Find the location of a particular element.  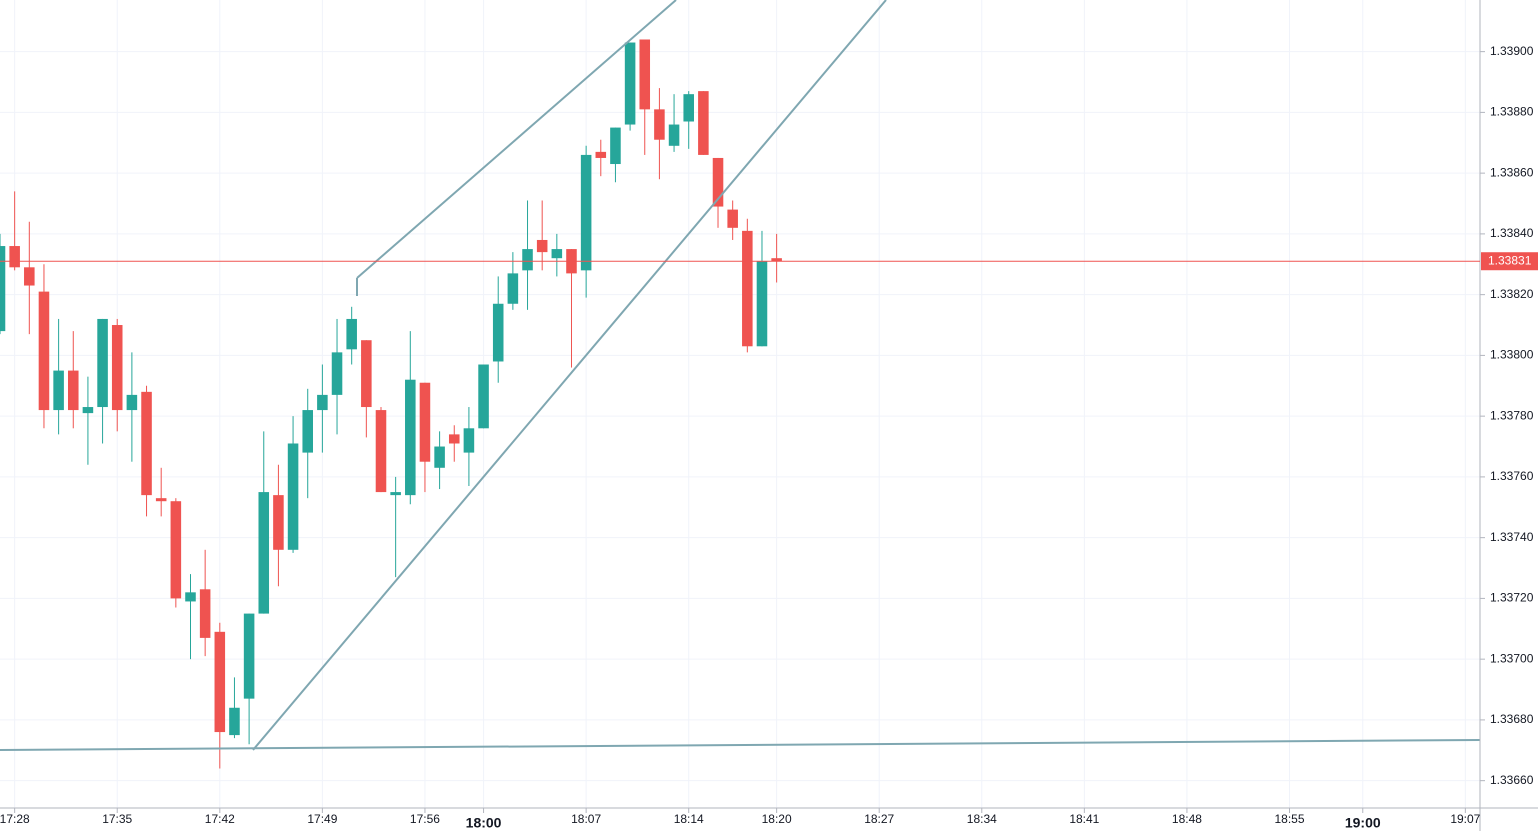

y-tick-label: 1.33760 is located at coordinates (1512, 476).